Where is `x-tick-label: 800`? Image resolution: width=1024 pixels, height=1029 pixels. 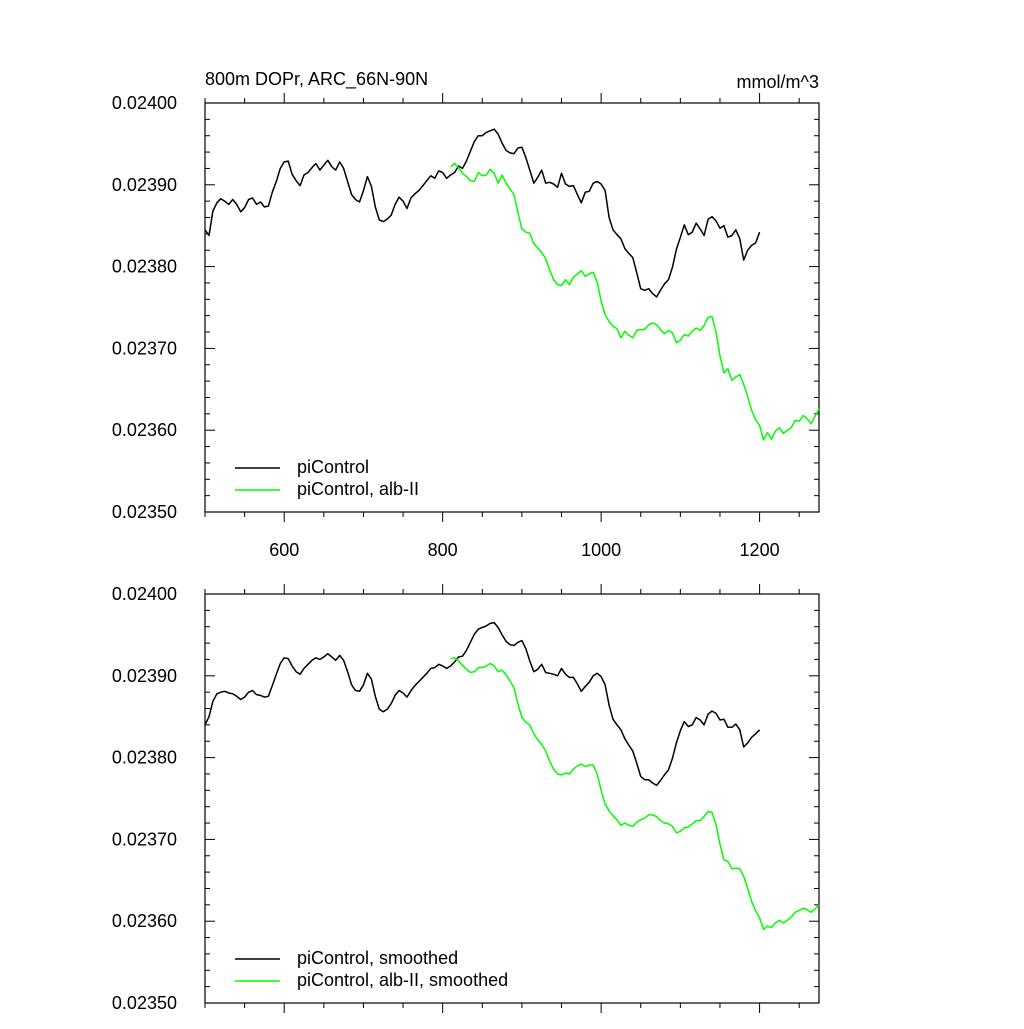
x-tick-label: 800 is located at coordinates (443, 550).